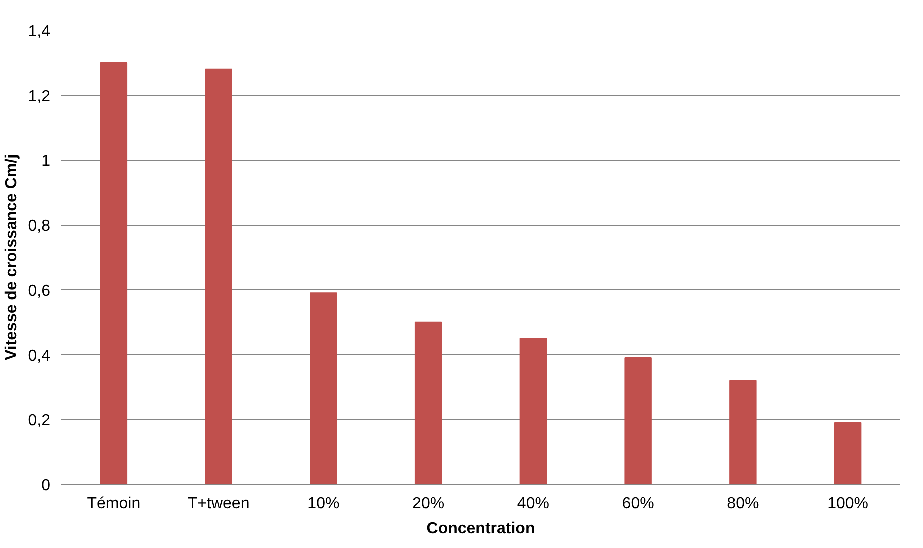  Describe the element at coordinates (533, 504) in the screenshot. I see `x-tick-label: 40%` at that location.